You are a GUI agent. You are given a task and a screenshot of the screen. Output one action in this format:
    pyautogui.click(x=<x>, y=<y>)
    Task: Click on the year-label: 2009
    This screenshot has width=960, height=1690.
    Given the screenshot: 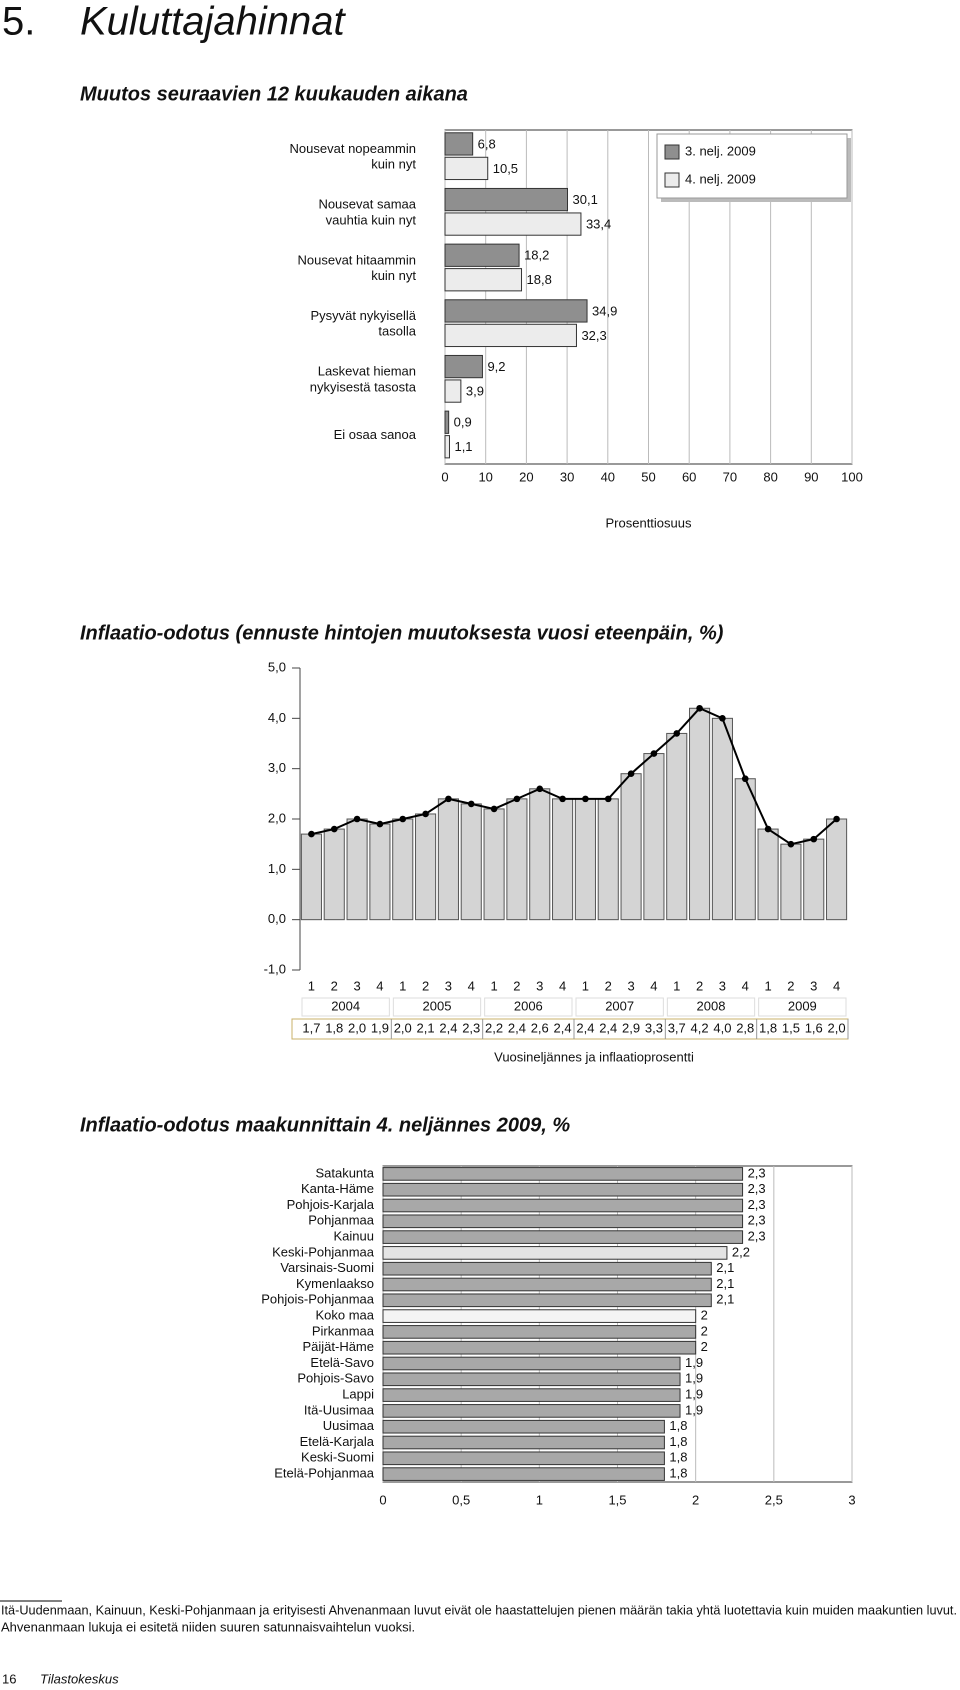 What is the action you would take?
    pyautogui.click(x=802, y=1005)
    